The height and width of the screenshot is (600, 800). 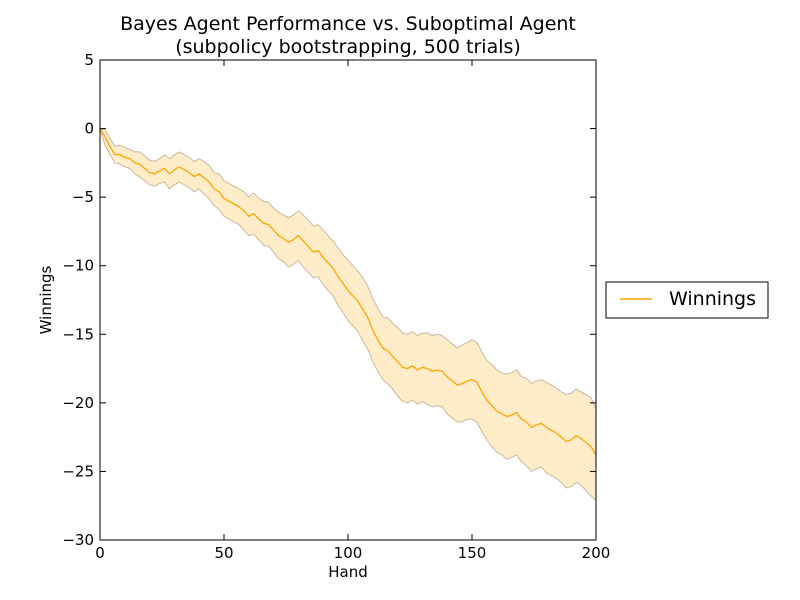 I want to click on y-tick-label: −25, so click(x=78, y=471).